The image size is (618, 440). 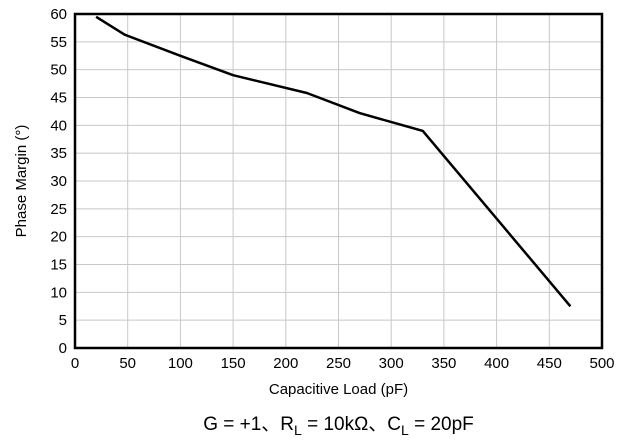 I want to click on x-tick-label: 250, so click(x=338, y=363).